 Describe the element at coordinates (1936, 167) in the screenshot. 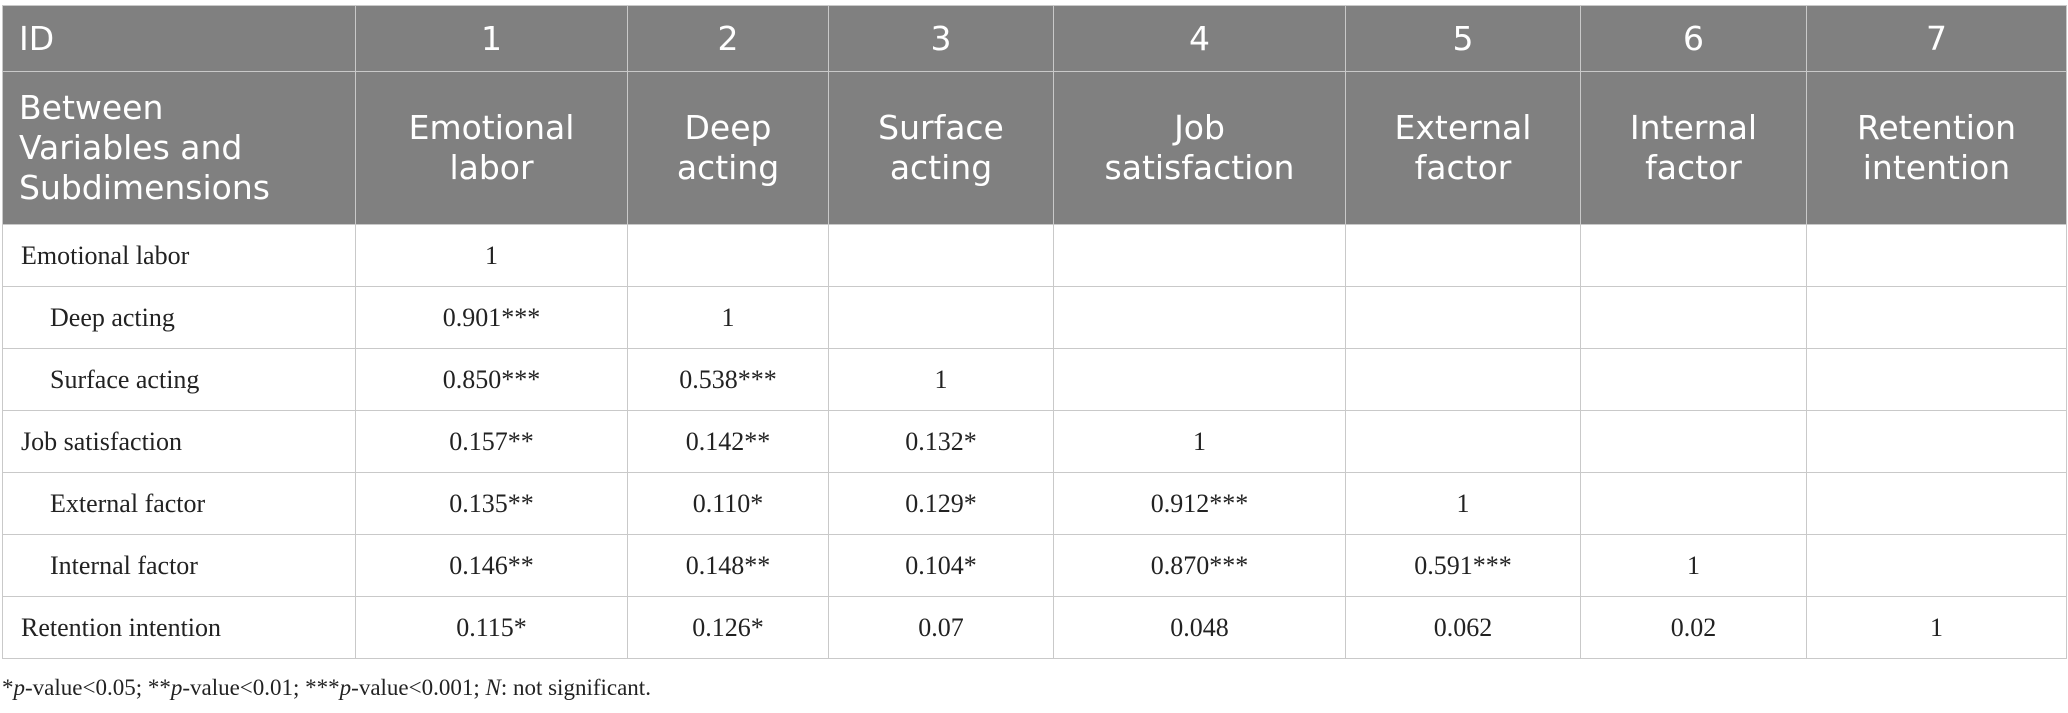

I see `header-line: intention` at that location.